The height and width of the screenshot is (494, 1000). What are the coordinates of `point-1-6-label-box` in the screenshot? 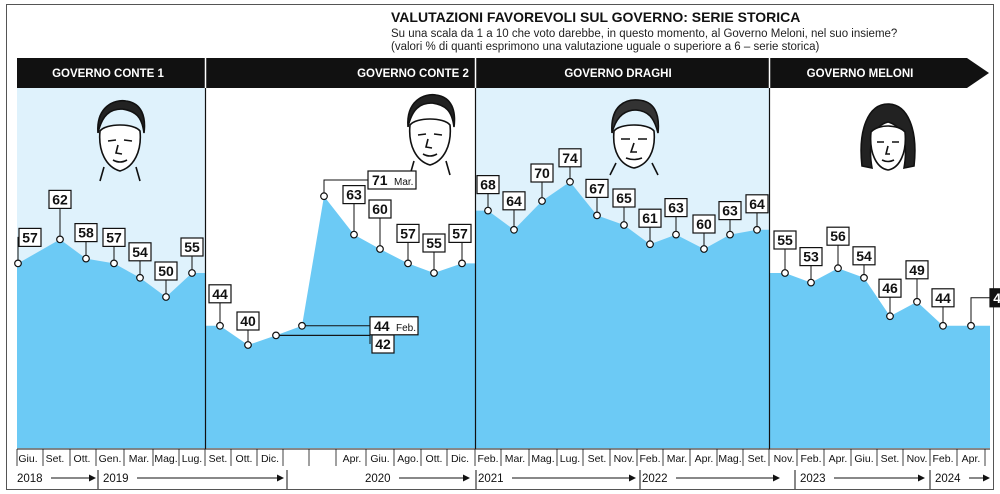 It's located at (166, 271).